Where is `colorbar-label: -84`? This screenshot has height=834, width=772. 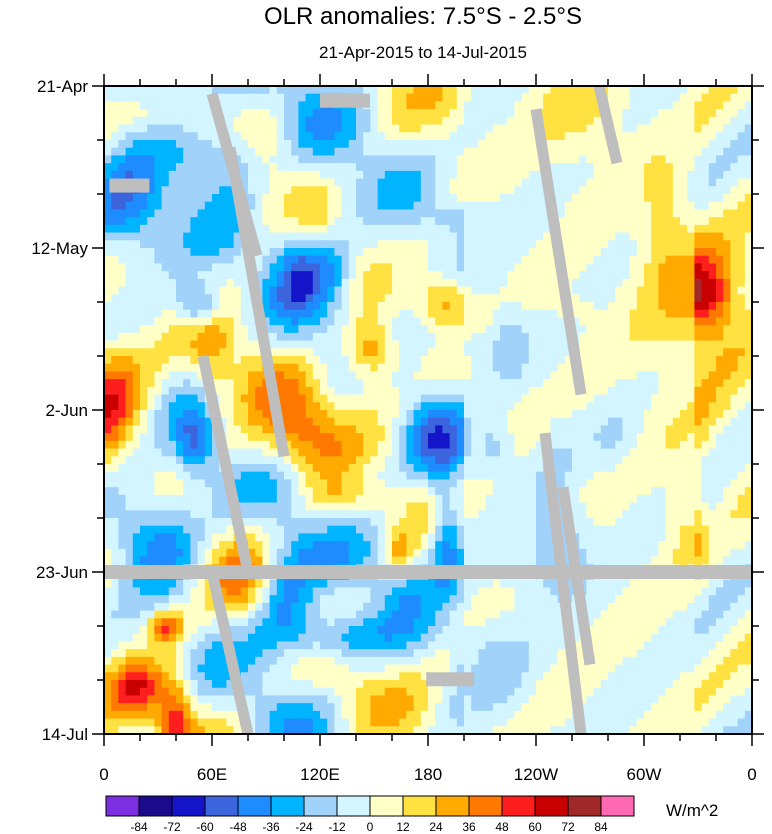 colorbar-label: -84 is located at coordinates (139, 827).